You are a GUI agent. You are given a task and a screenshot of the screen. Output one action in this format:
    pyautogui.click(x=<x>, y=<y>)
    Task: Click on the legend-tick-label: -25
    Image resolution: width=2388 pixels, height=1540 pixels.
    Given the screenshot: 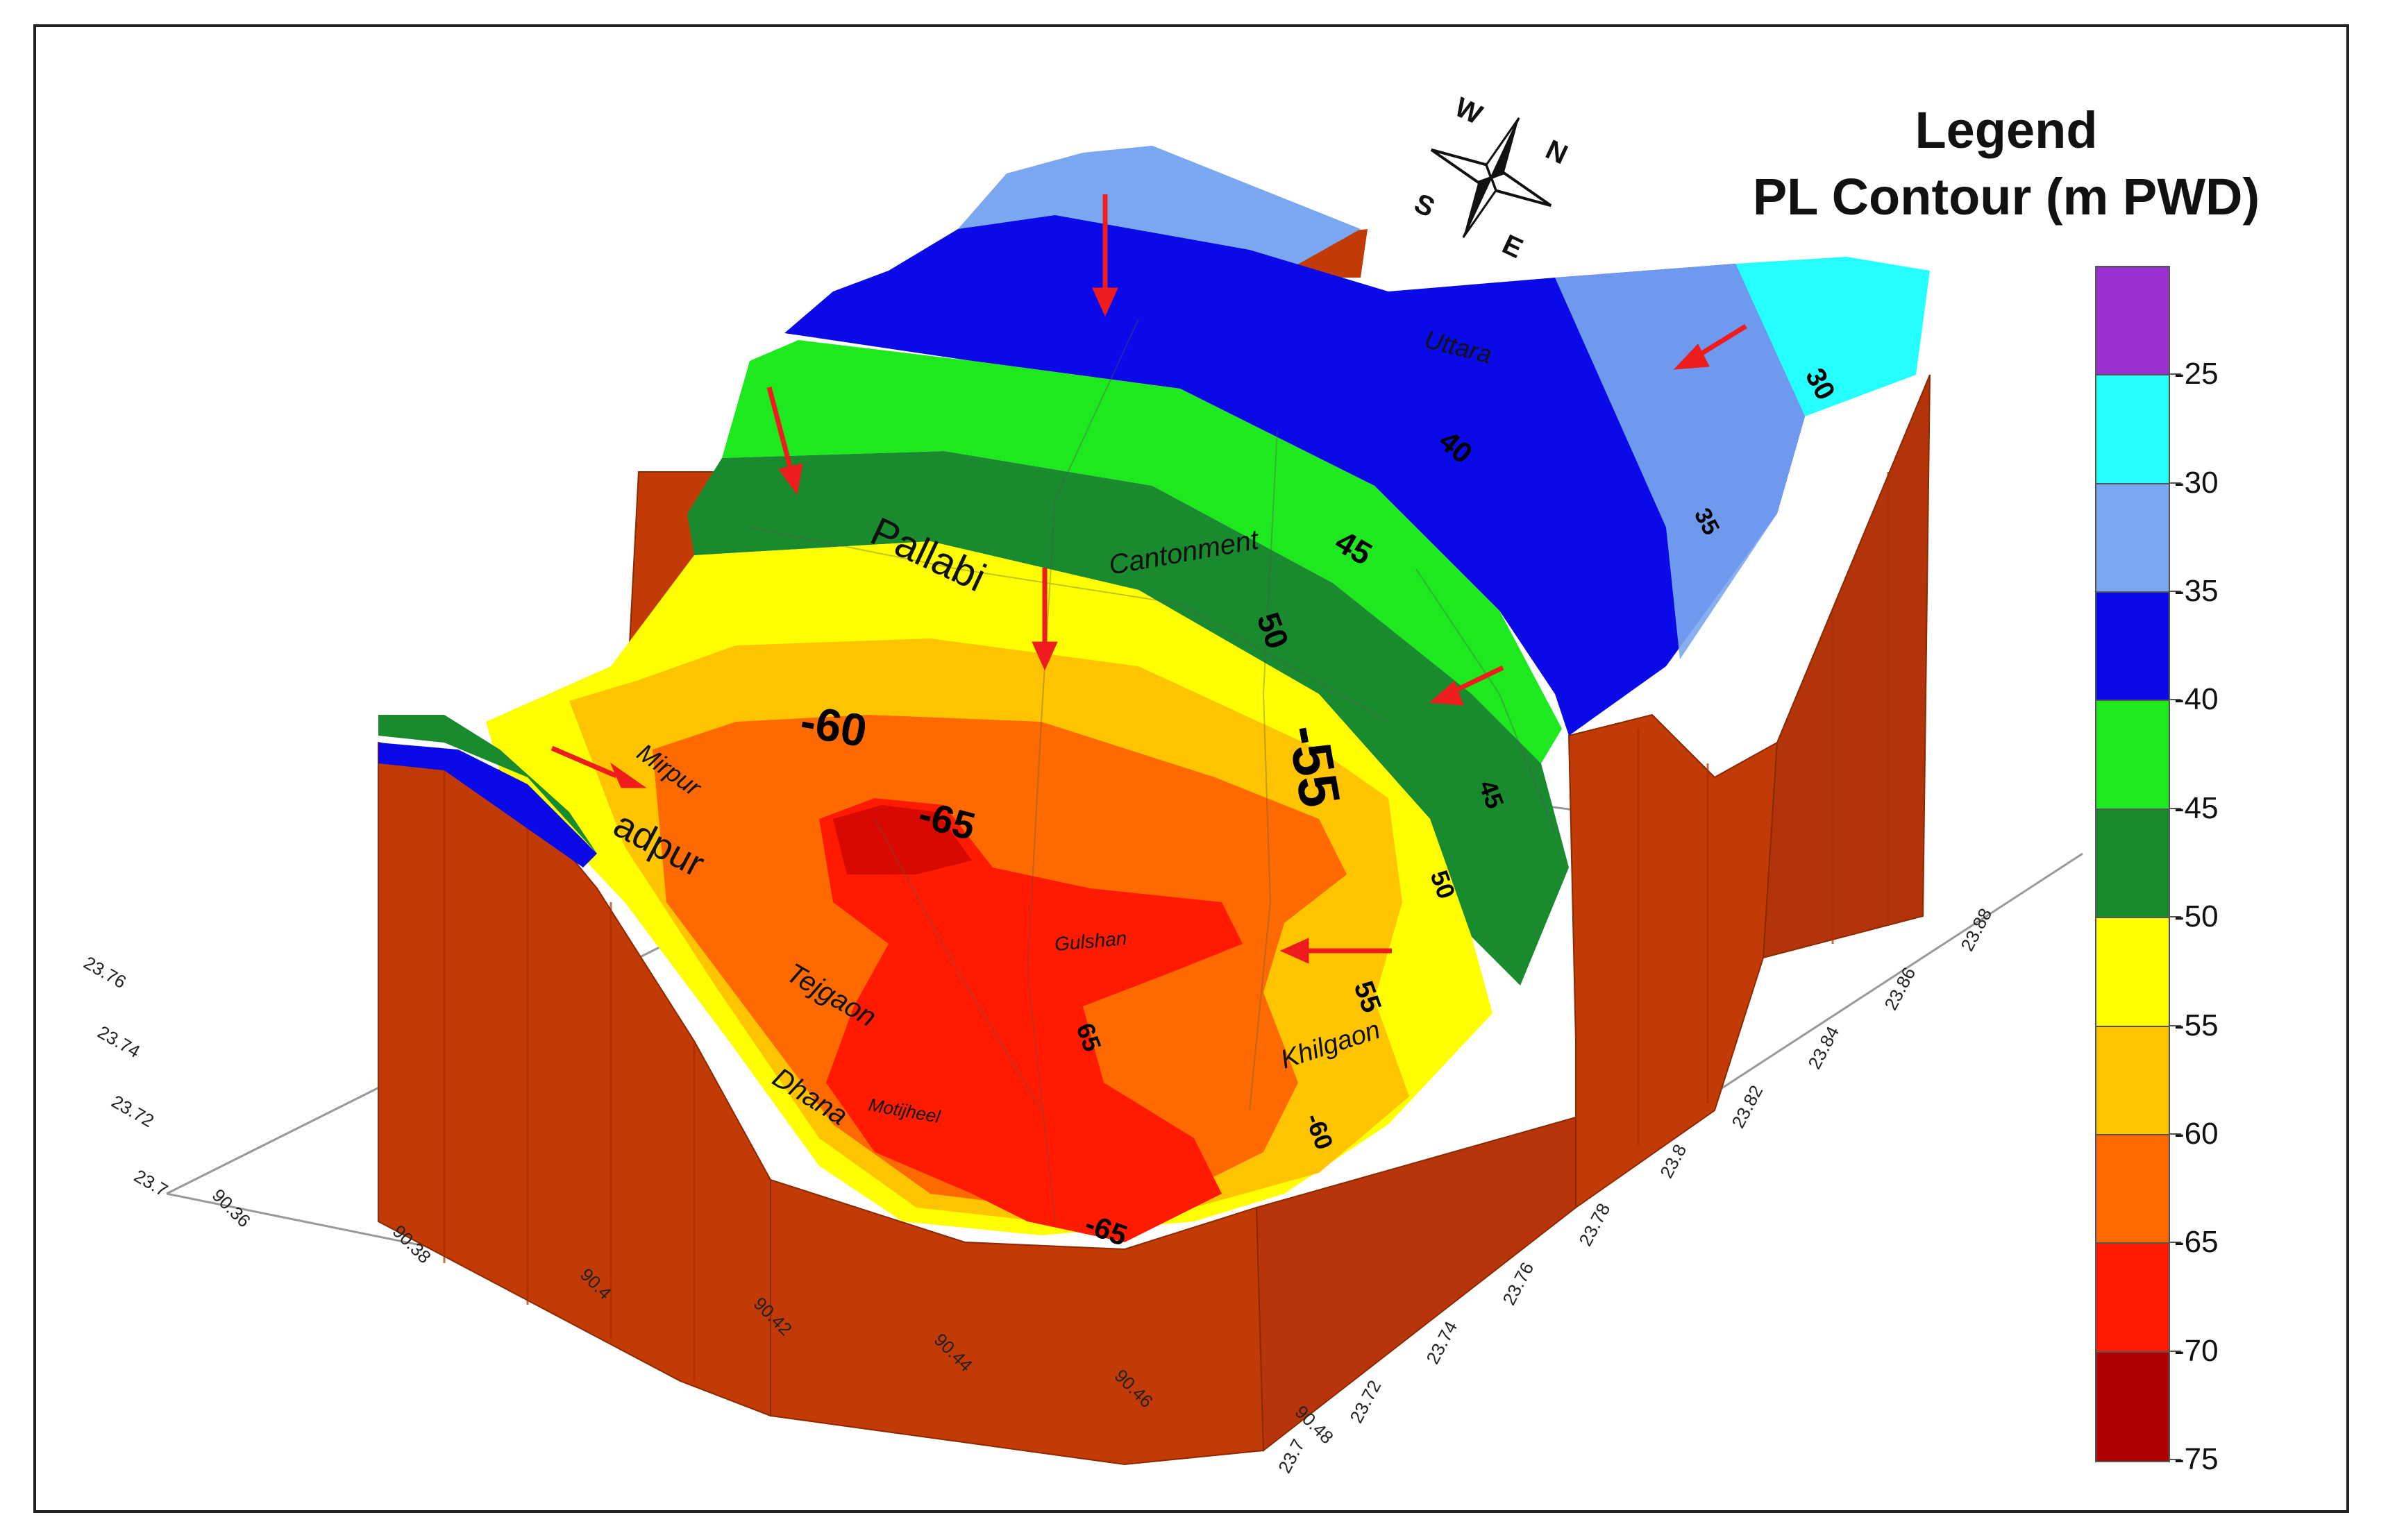 What is the action you would take?
    pyautogui.click(x=2196, y=374)
    